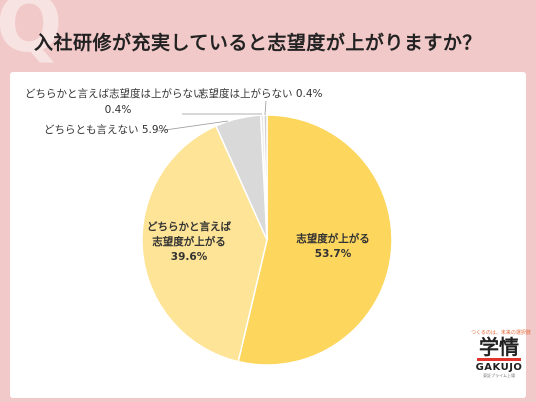 This screenshot has height=402, width=536. Describe the element at coordinates (189, 226) in the screenshot. I see `slice-label: どちらかと言えば` at that location.